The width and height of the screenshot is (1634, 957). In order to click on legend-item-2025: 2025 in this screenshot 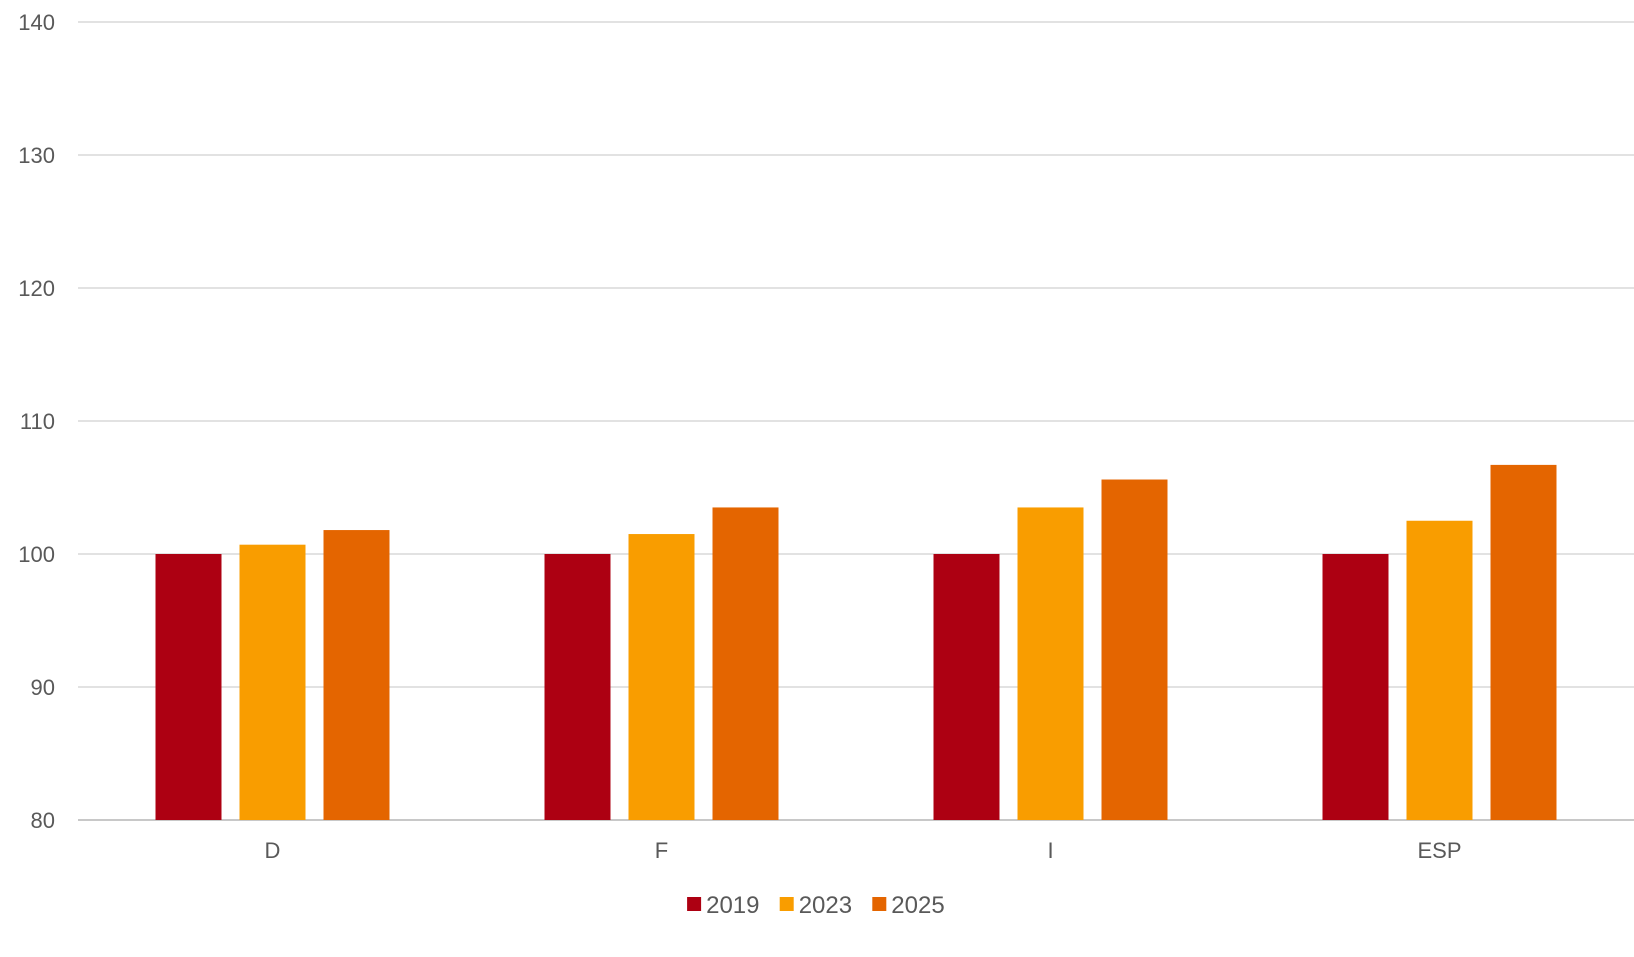, I will do `click(908, 905)`.